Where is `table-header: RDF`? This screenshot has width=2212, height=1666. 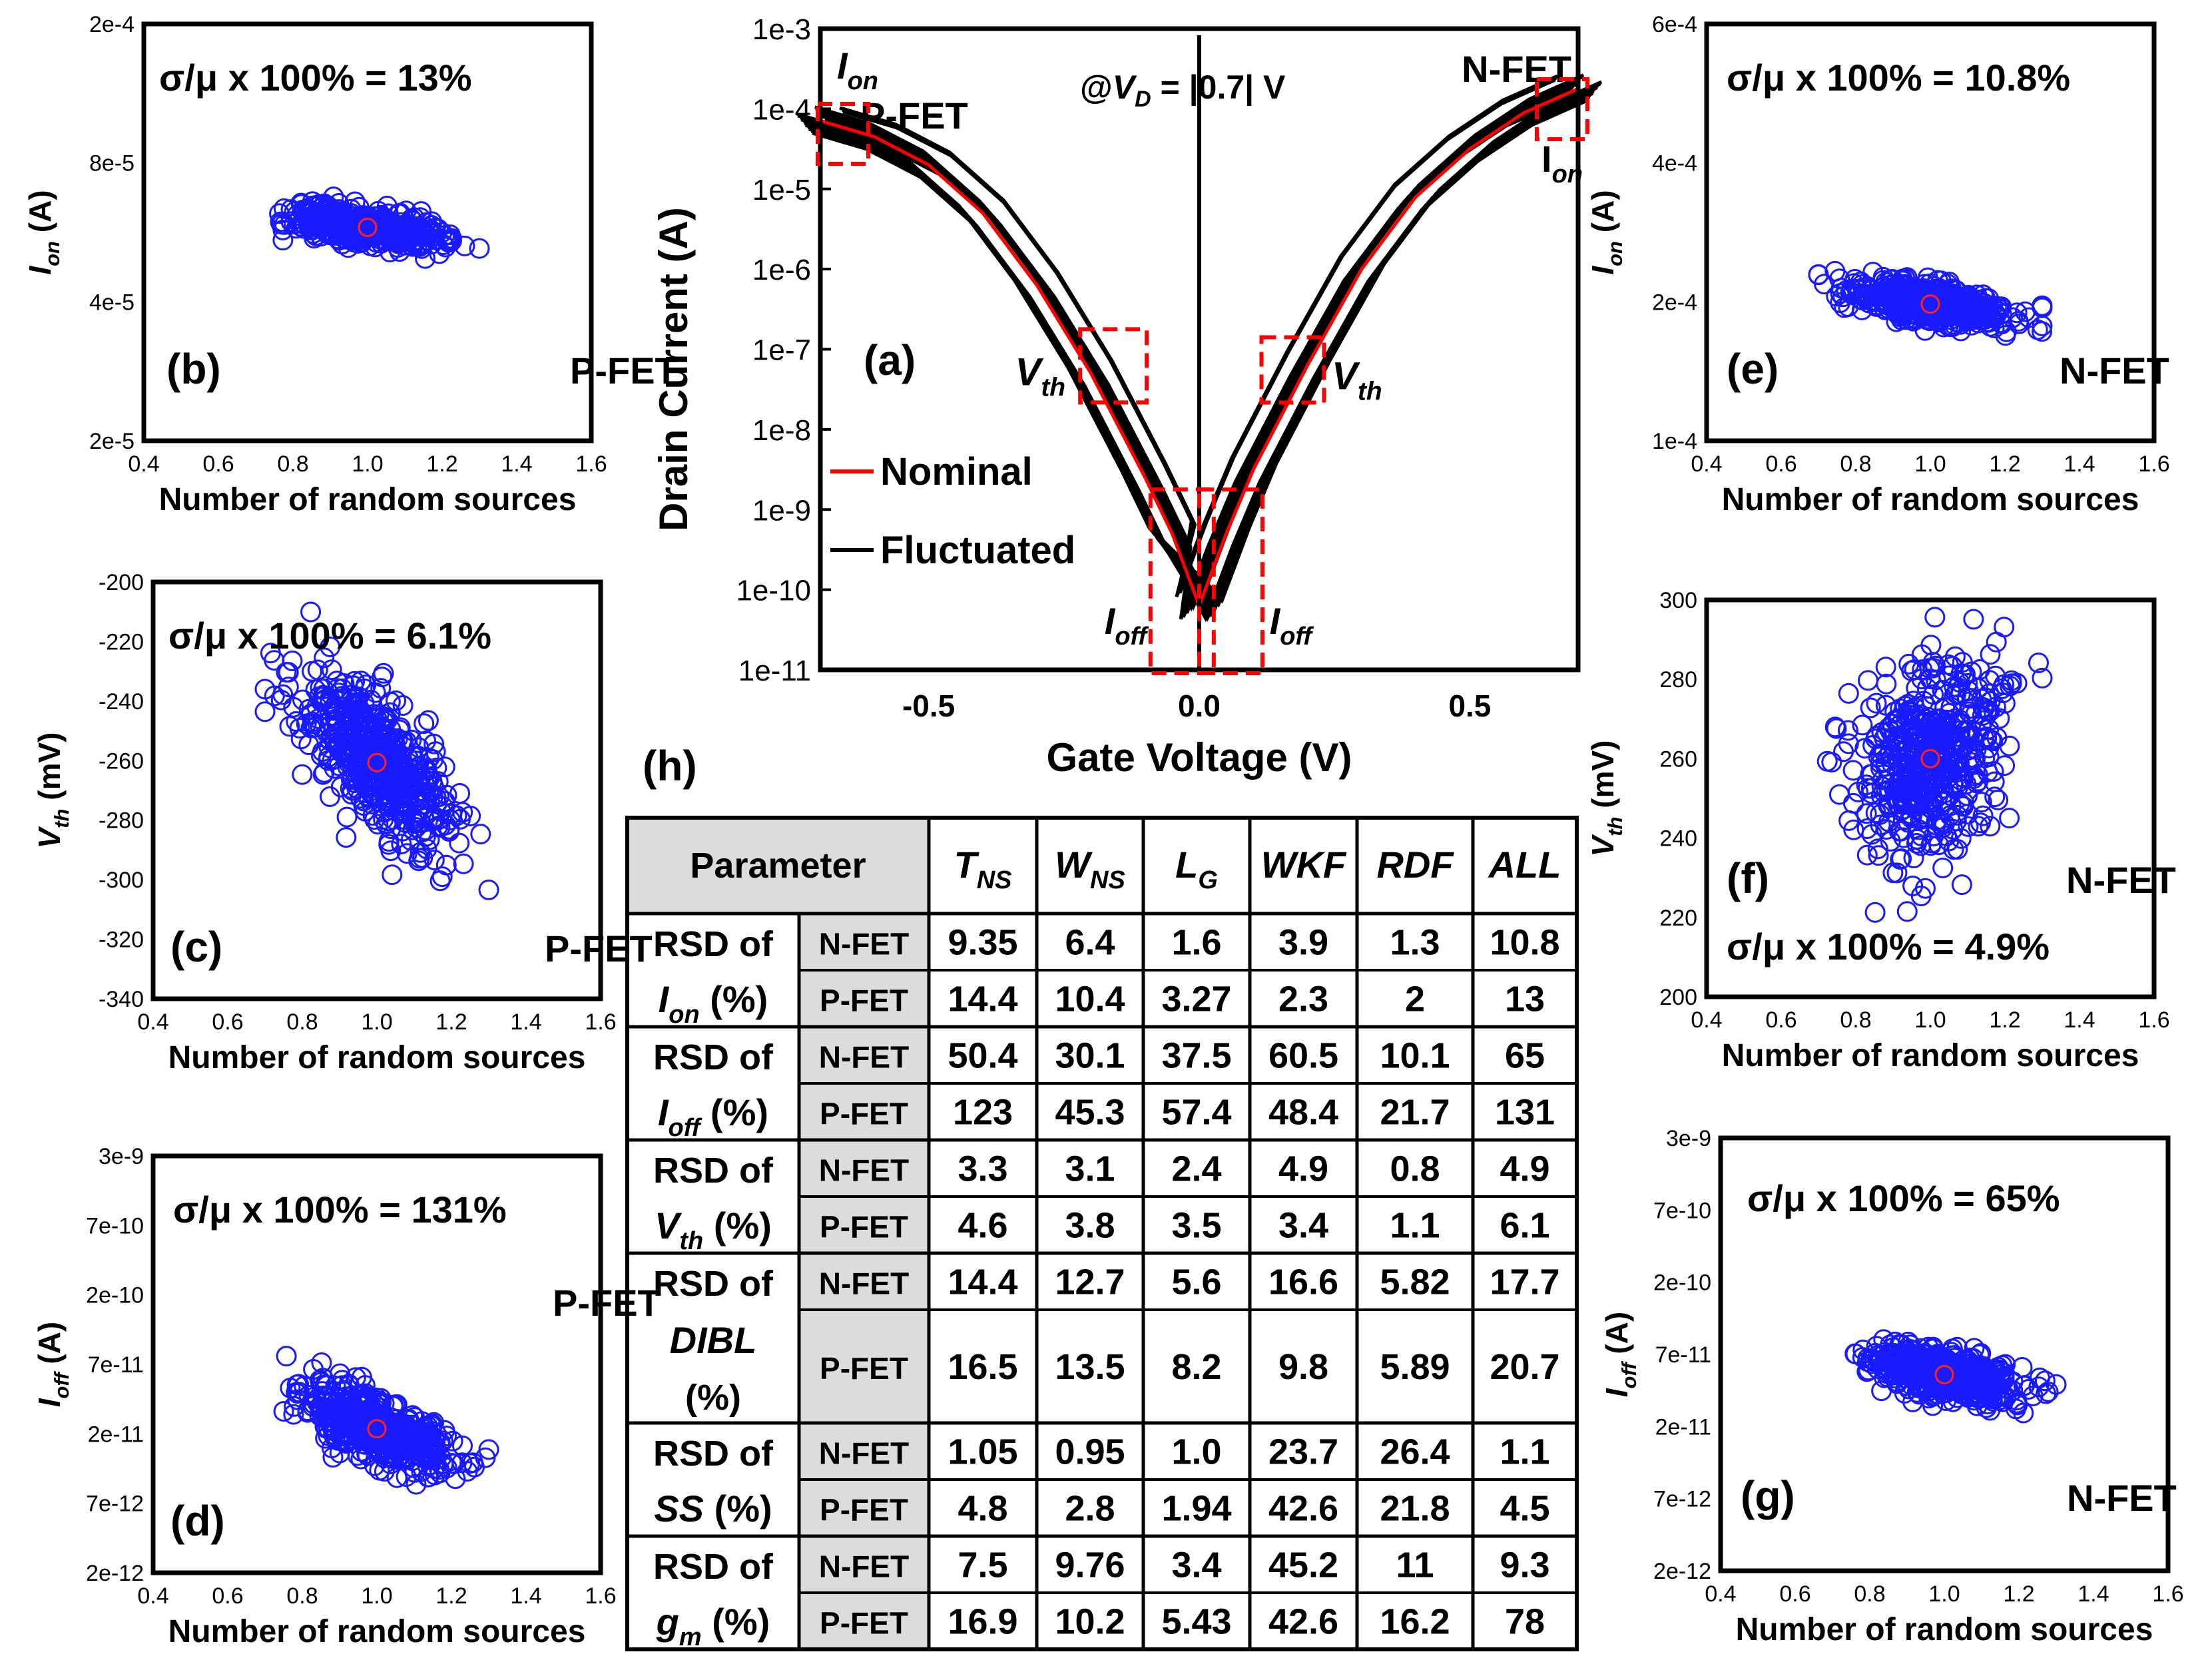
table-header: RDF is located at coordinates (1415, 865).